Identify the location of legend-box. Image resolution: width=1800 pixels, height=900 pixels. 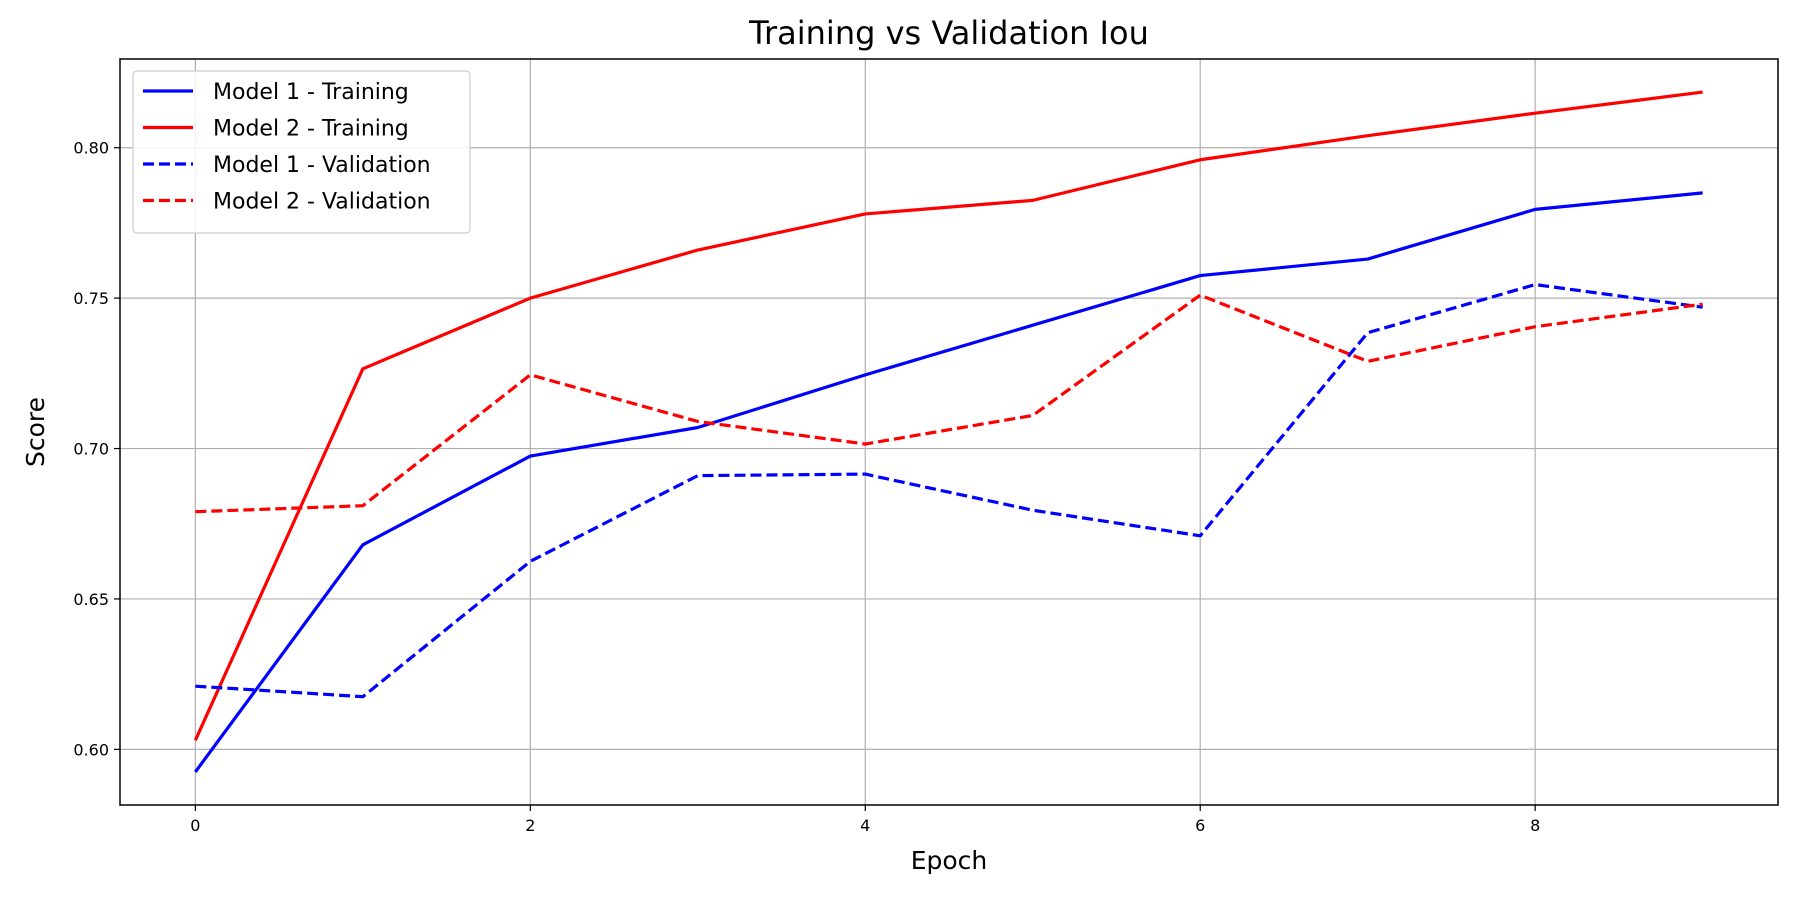
(301, 152).